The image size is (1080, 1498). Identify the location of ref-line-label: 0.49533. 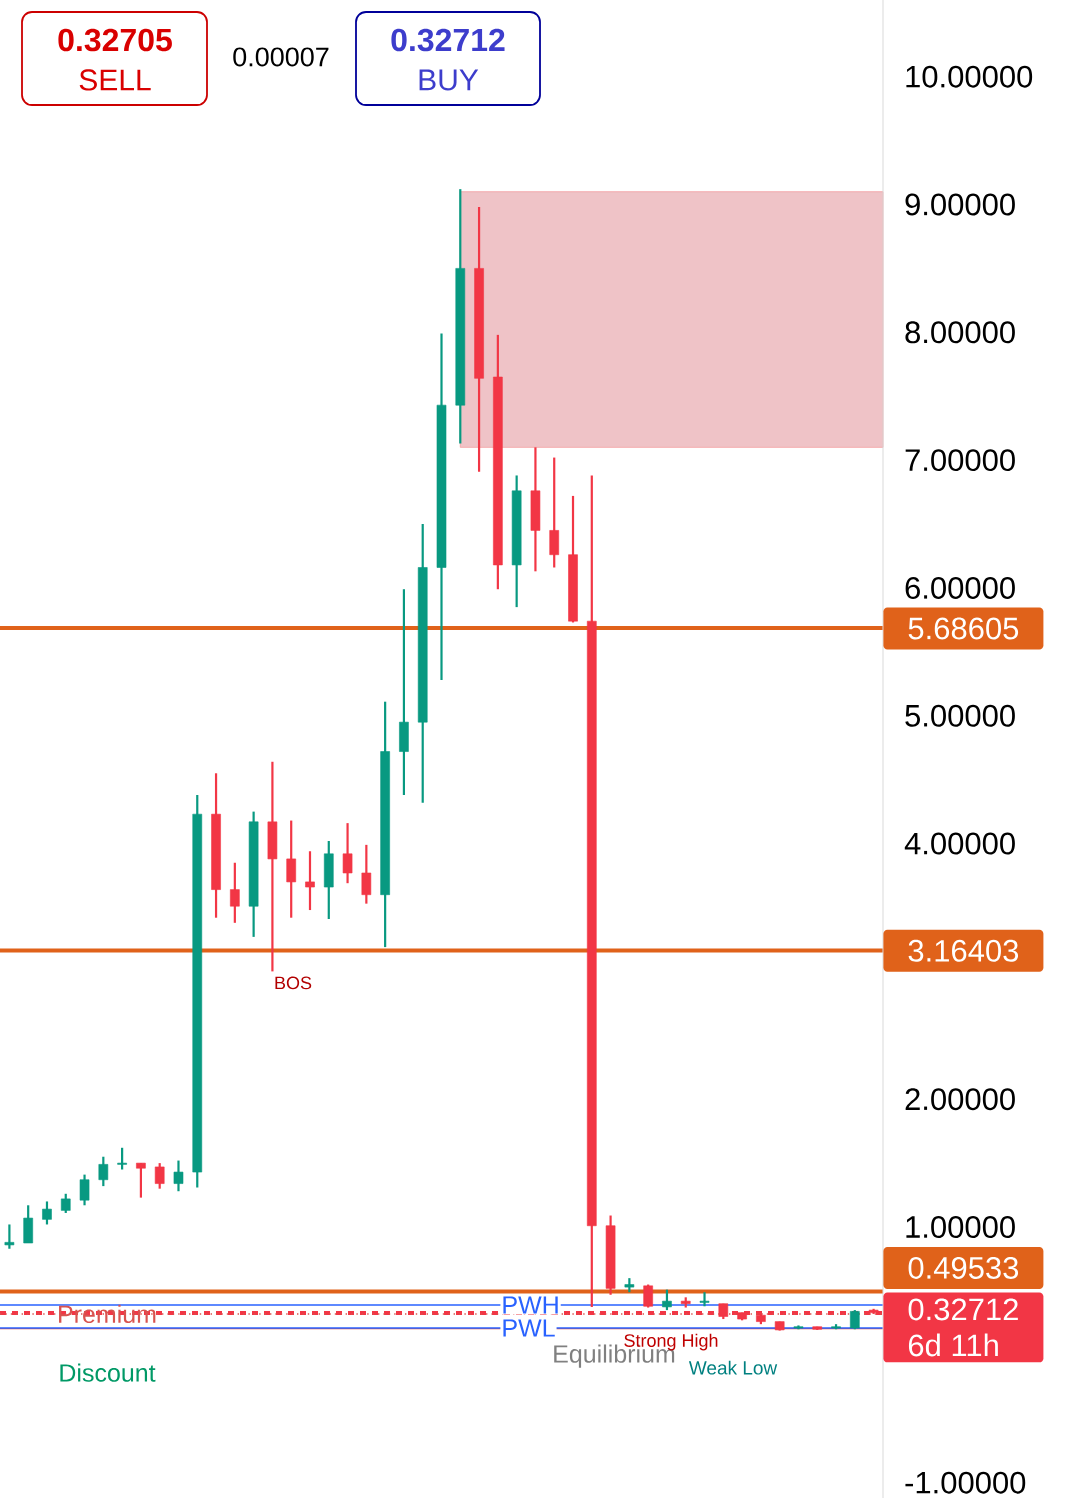
(963, 1267).